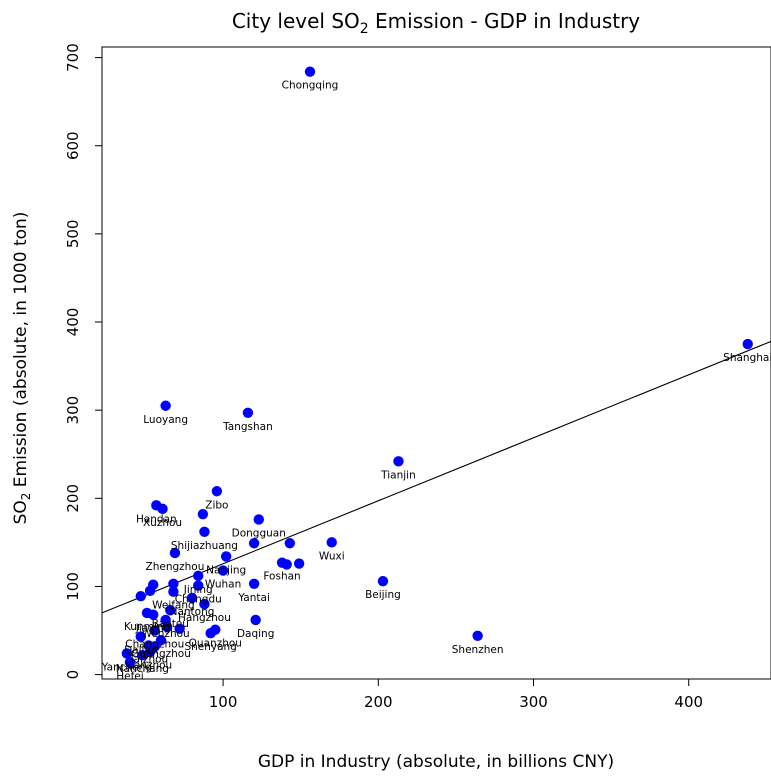 This screenshot has height=776, width=771. Describe the element at coordinates (364, 29) in the screenshot. I see `chart-title-subscript: 2` at that location.